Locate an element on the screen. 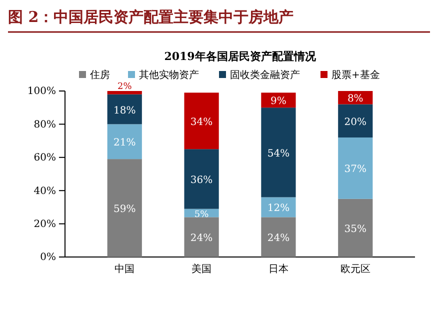 This screenshot has height=325, width=437. x-tick-label: 美国 is located at coordinates (202, 269).